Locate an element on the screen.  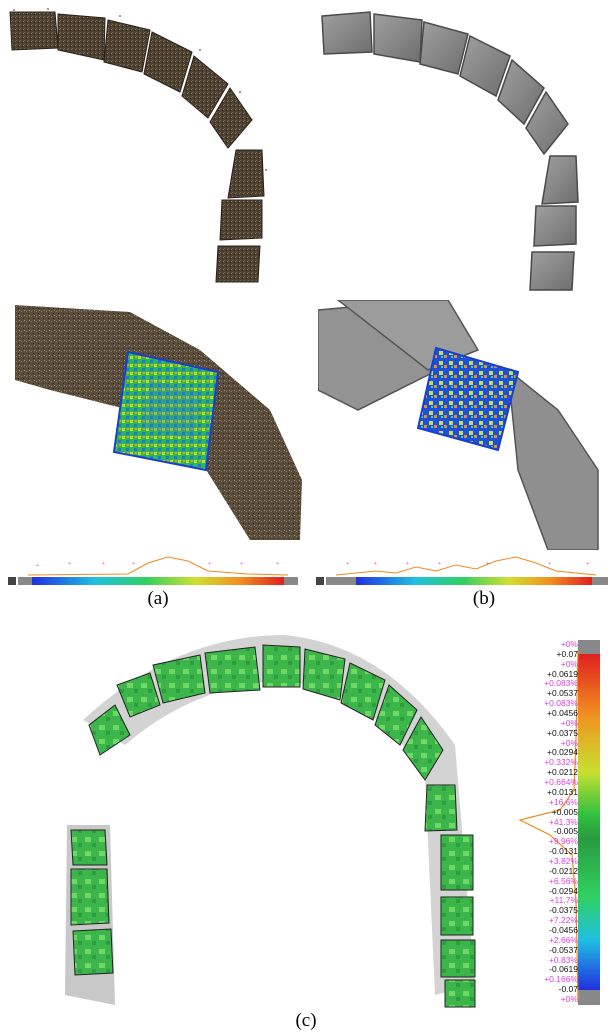
histogram-colorbar-a: + + + + + + + is located at coordinates (153, 570).